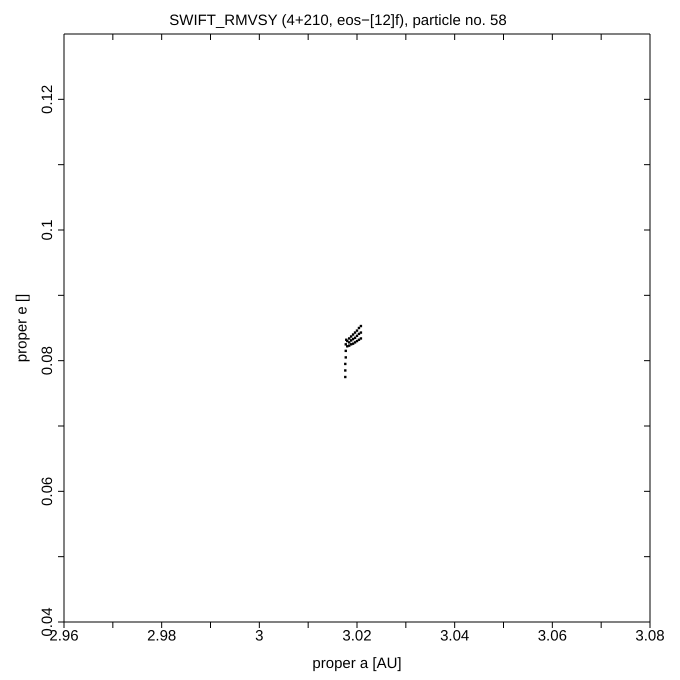 The height and width of the screenshot is (680, 680). What do you see at coordinates (47, 99) in the screenshot?
I see `y-tick-label: 0.12` at bounding box center [47, 99].